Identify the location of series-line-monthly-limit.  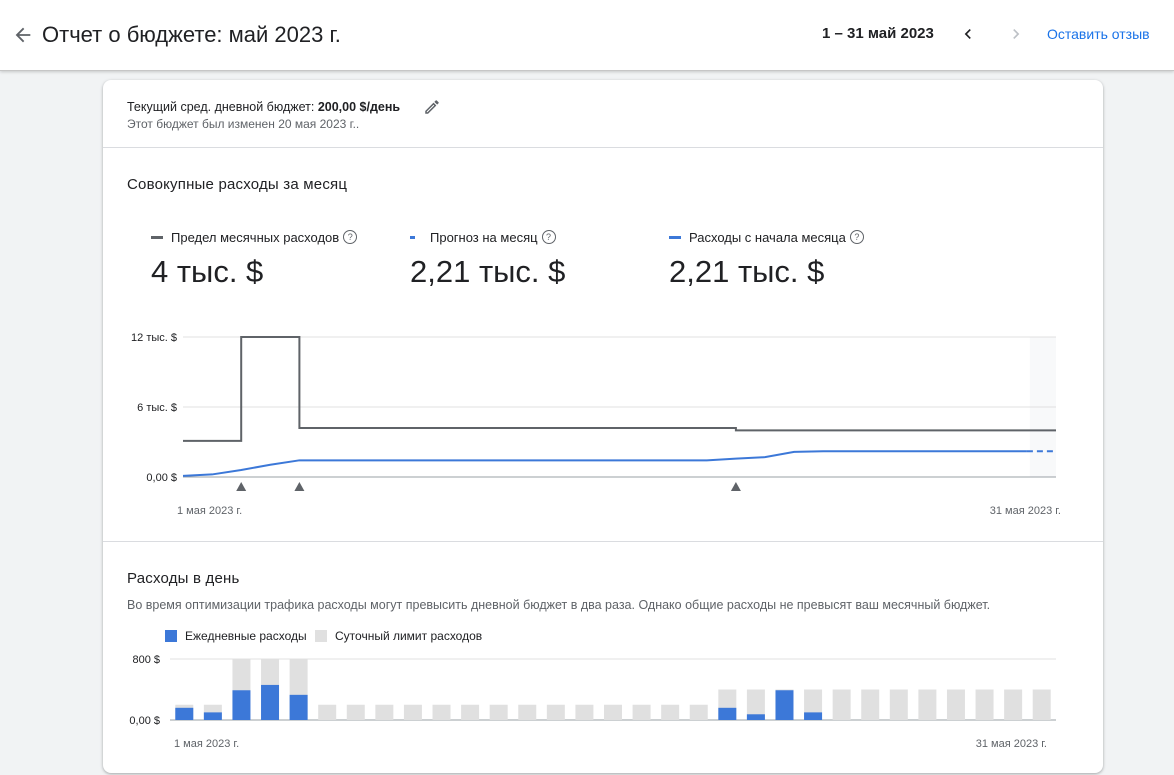
(619, 389).